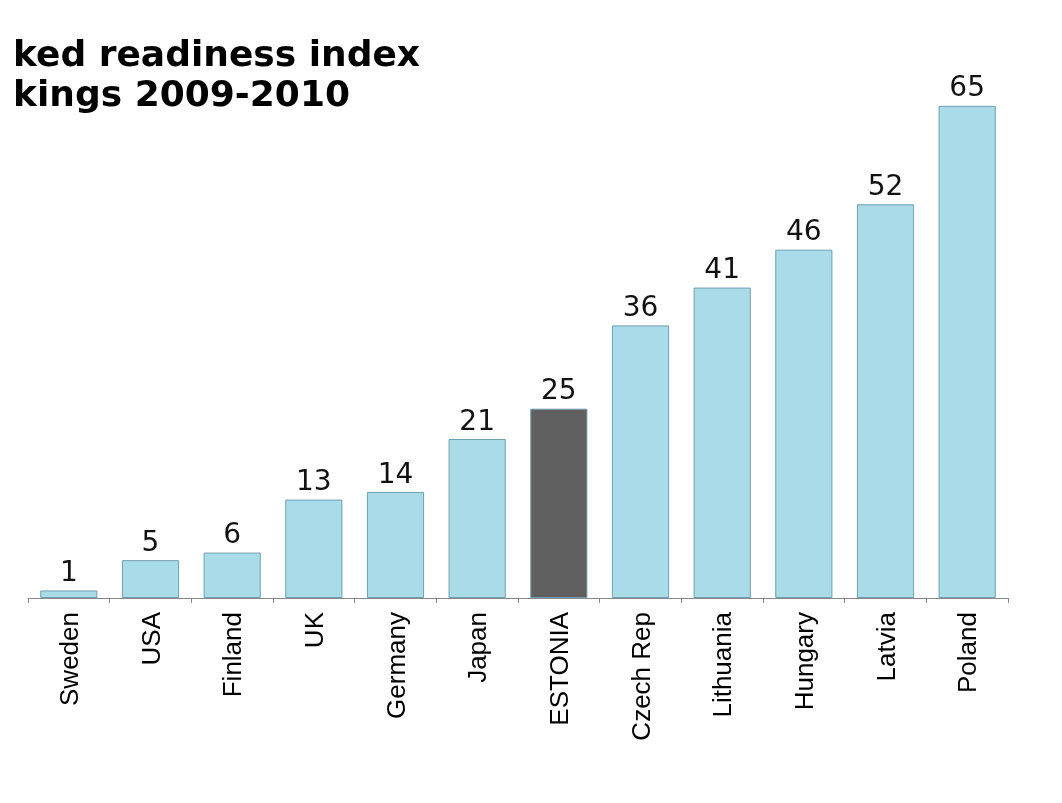  What do you see at coordinates (885, 646) in the screenshot?
I see `x-tick-label: Latvia` at bounding box center [885, 646].